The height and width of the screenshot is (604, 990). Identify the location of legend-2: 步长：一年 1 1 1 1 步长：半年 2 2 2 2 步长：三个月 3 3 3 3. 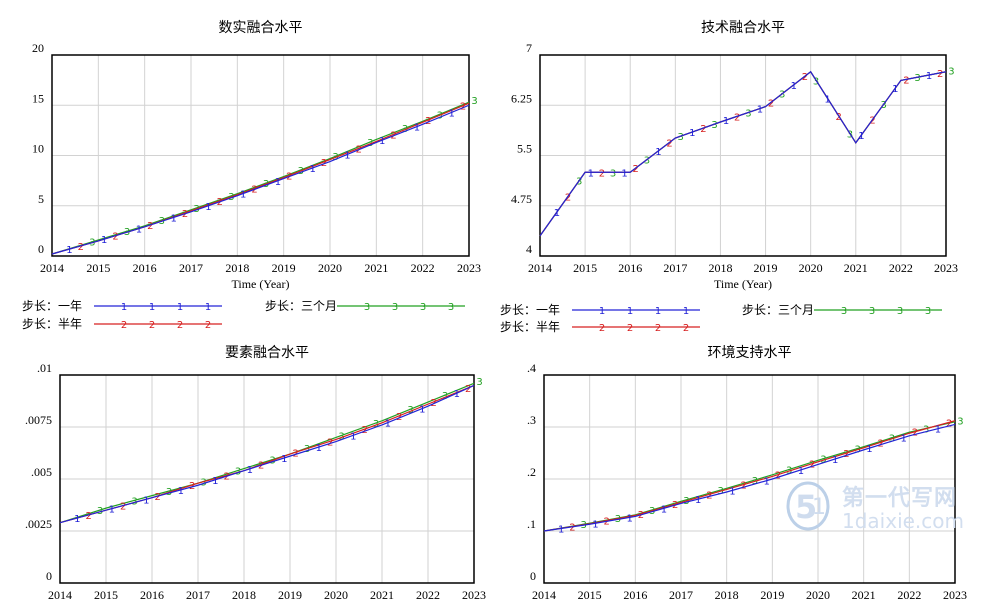
(721, 318).